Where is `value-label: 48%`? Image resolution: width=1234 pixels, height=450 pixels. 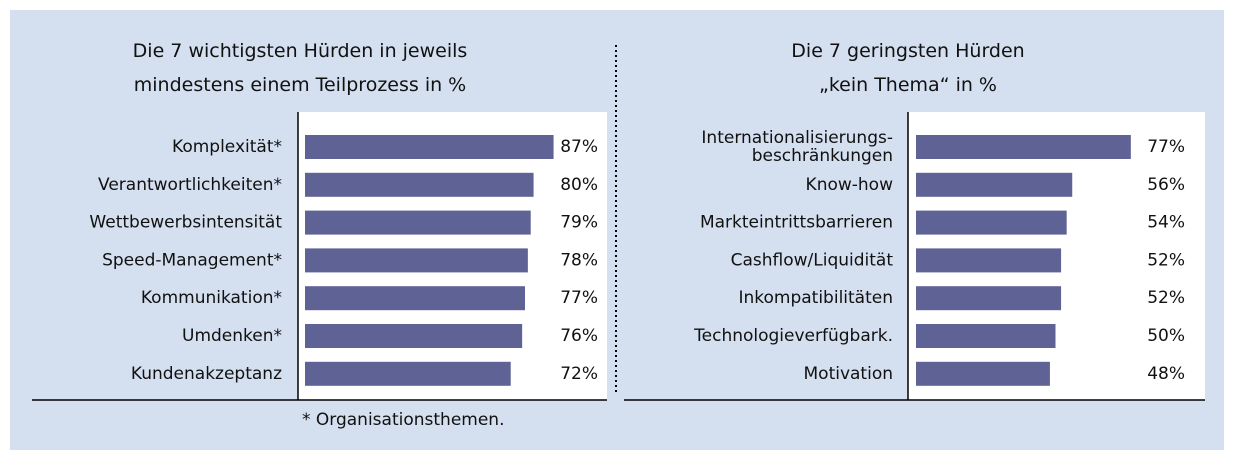
value-label: 48% is located at coordinates (1166, 374).